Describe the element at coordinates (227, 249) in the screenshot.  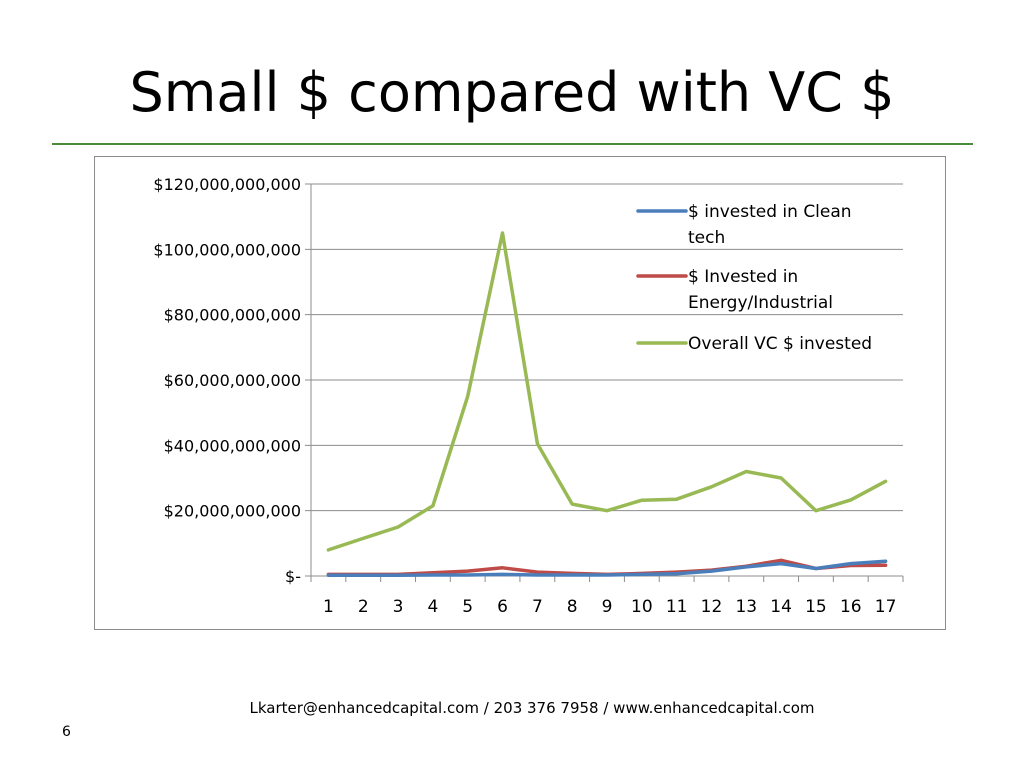
I see `y-tick-label: $100,000,000,000` at that location.